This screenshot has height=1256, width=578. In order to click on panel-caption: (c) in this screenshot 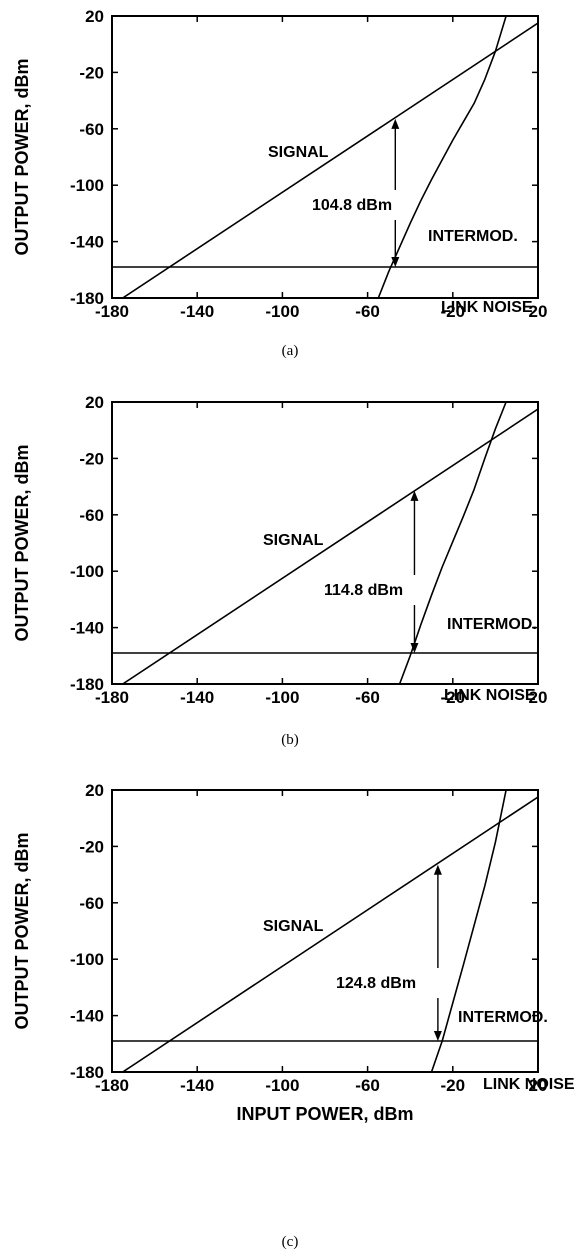, I will do `click(290, 1242)`.